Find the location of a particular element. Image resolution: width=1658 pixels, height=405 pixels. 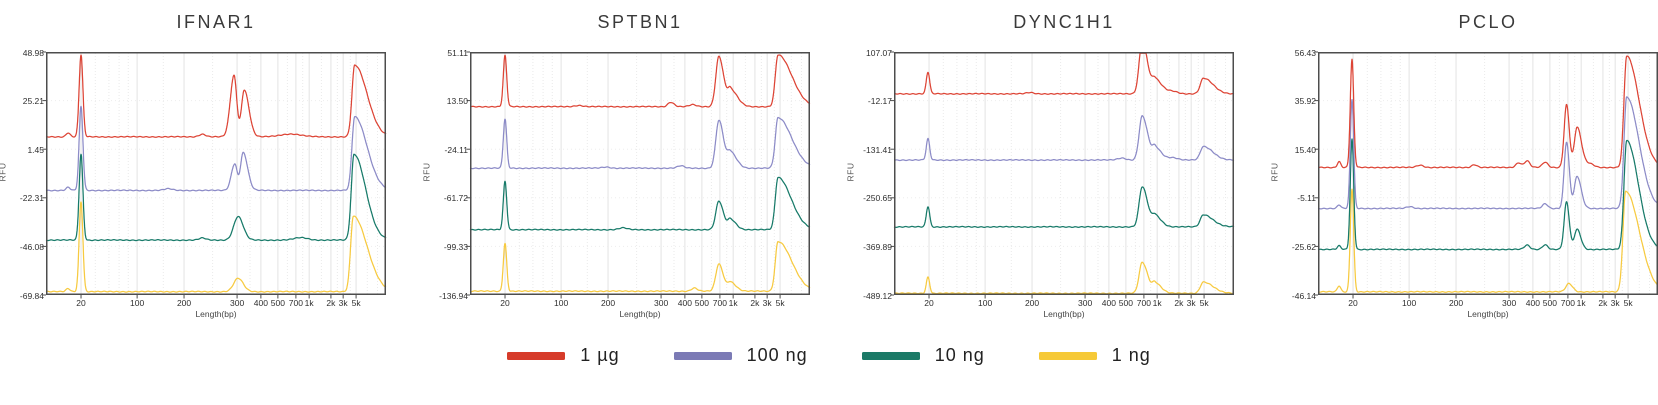

legend-item-10ng: 10 ng is located at coordinates (923, 355).